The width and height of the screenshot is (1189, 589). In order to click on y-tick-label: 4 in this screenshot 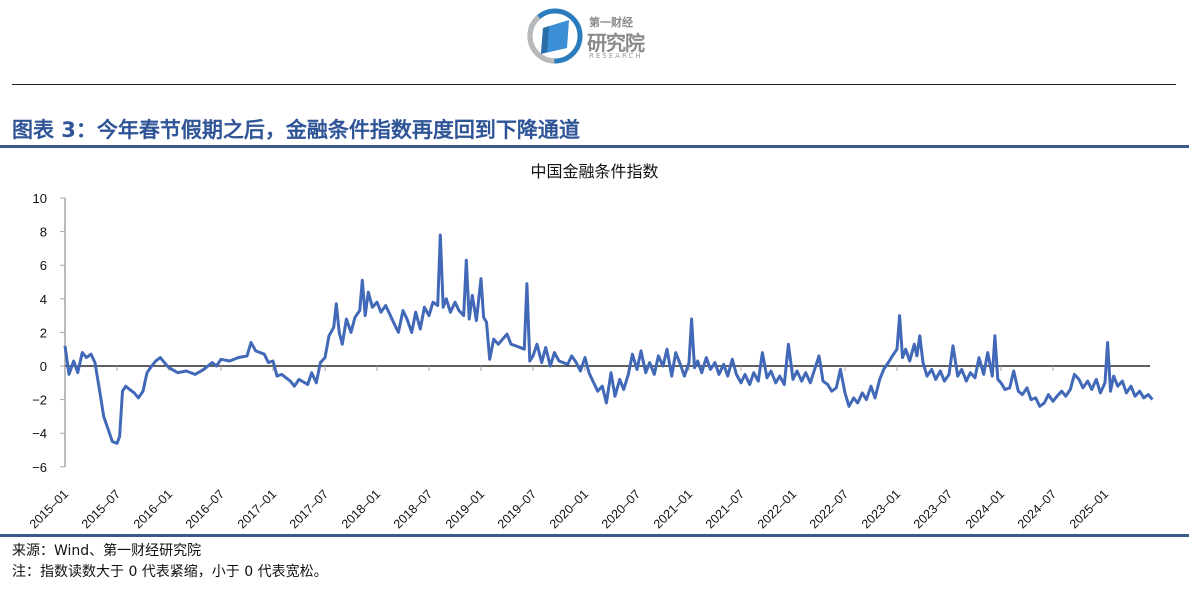, I will do `click(43, 299)`.